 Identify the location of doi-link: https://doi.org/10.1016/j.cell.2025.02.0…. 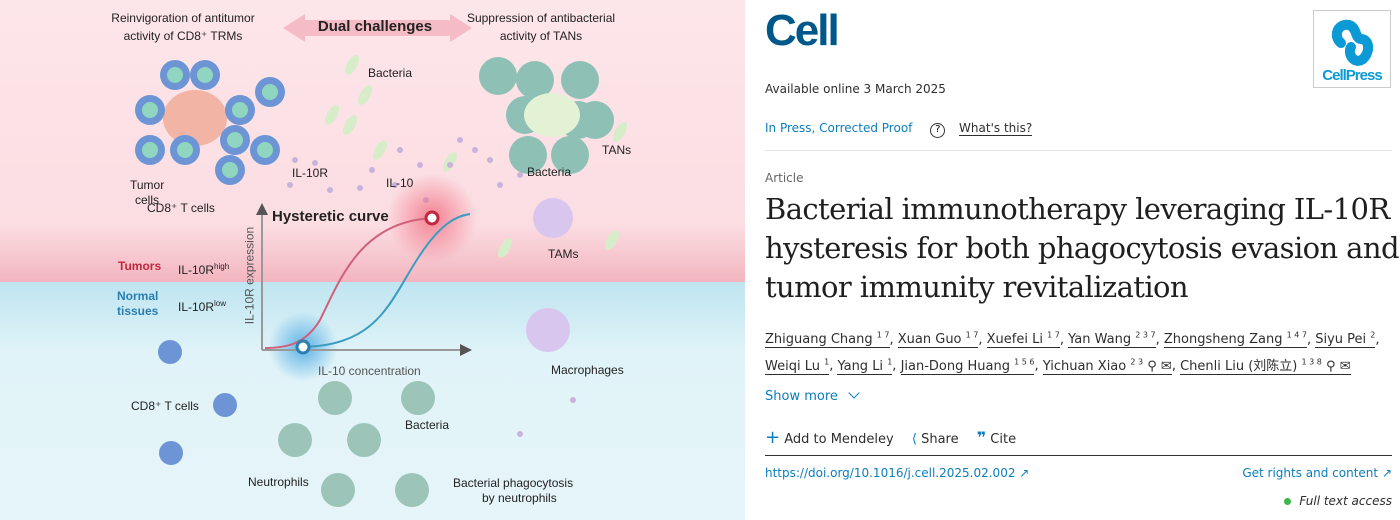
(897, 473).